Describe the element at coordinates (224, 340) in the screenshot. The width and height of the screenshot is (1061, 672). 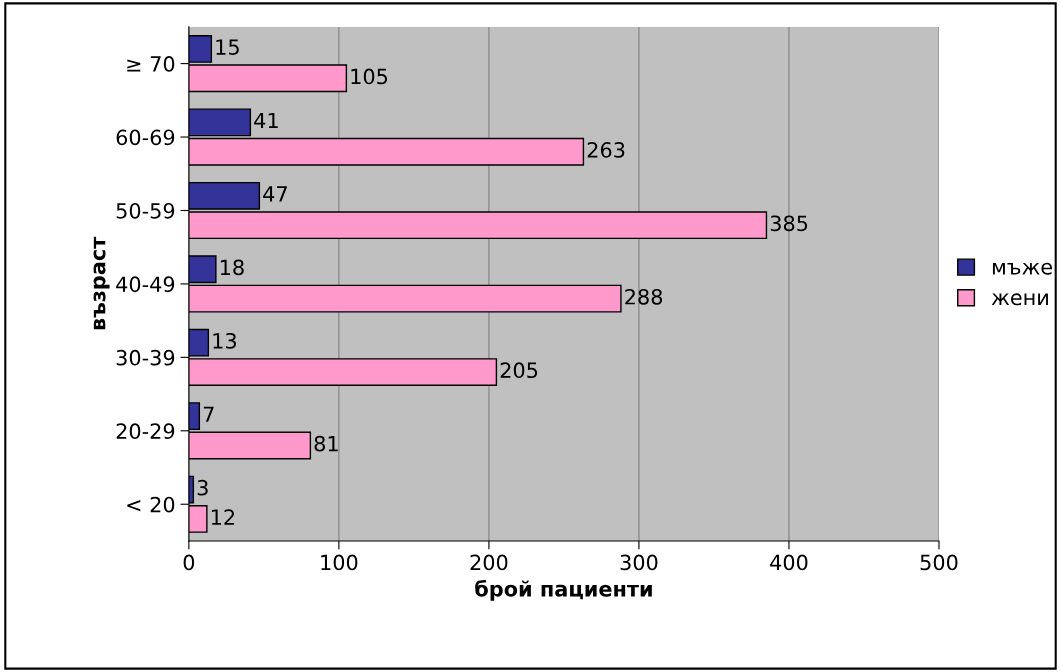
I see `data-label: 13` at that location.